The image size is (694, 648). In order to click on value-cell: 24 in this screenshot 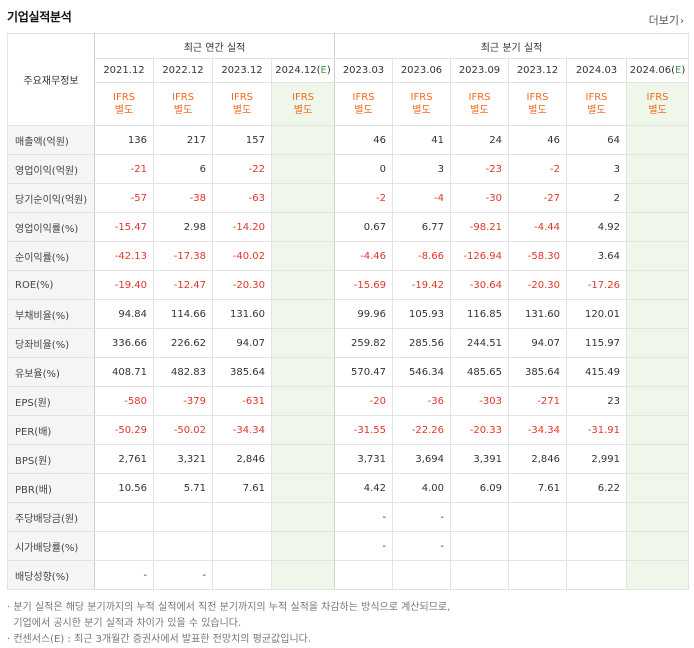, I will do `click(479, 140)`.